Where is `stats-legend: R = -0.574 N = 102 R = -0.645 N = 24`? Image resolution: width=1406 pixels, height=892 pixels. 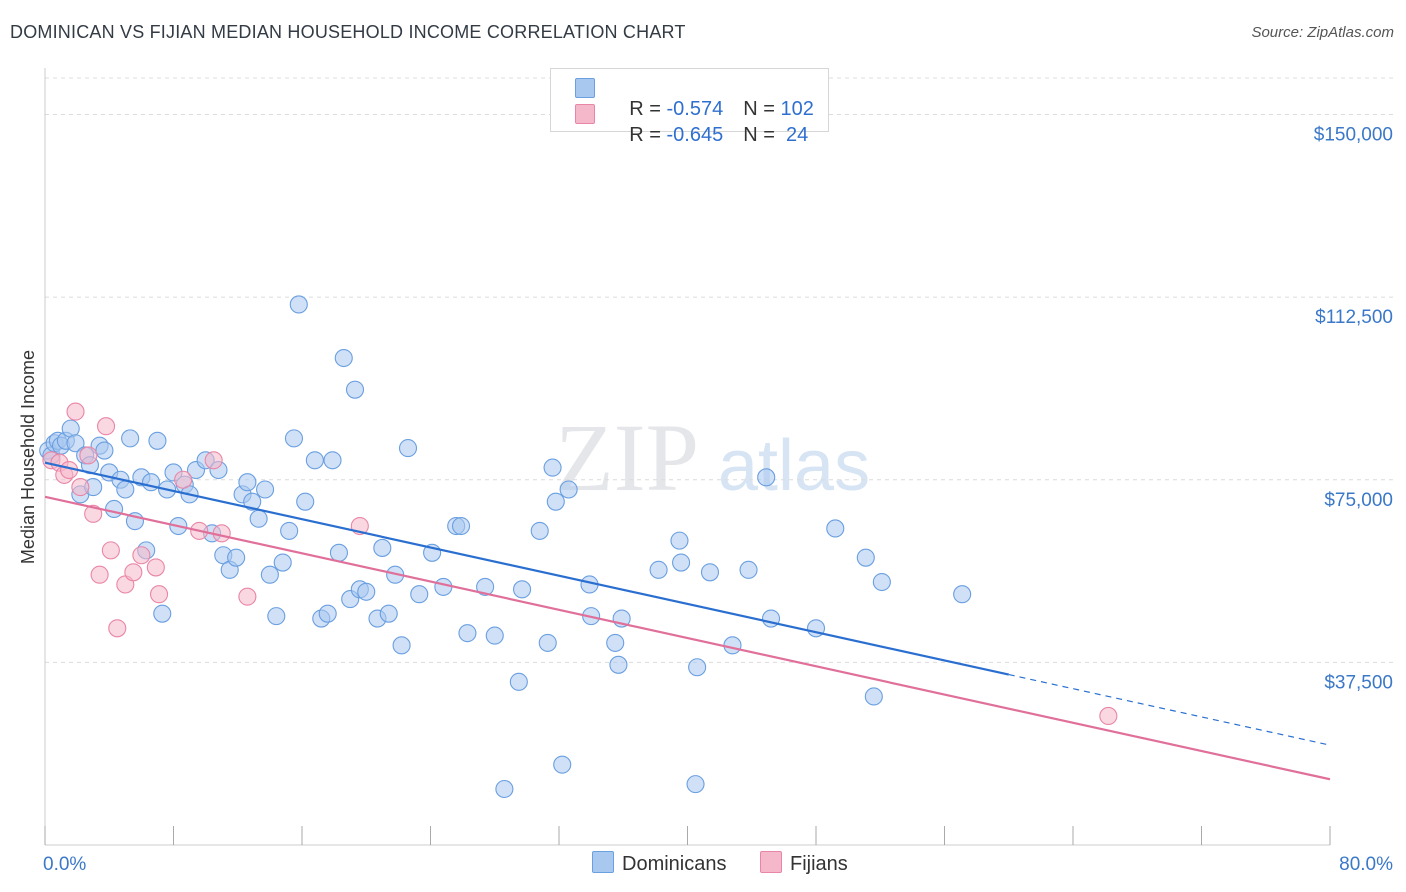
stats-legend: R = -0.574 N = 102 R = -0.645 N = 24 is located at coordinates (689, 107).